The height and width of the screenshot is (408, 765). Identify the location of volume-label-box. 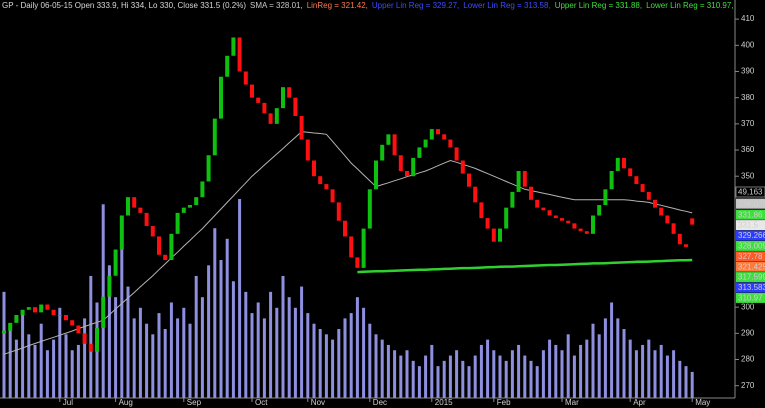
(750, 192).